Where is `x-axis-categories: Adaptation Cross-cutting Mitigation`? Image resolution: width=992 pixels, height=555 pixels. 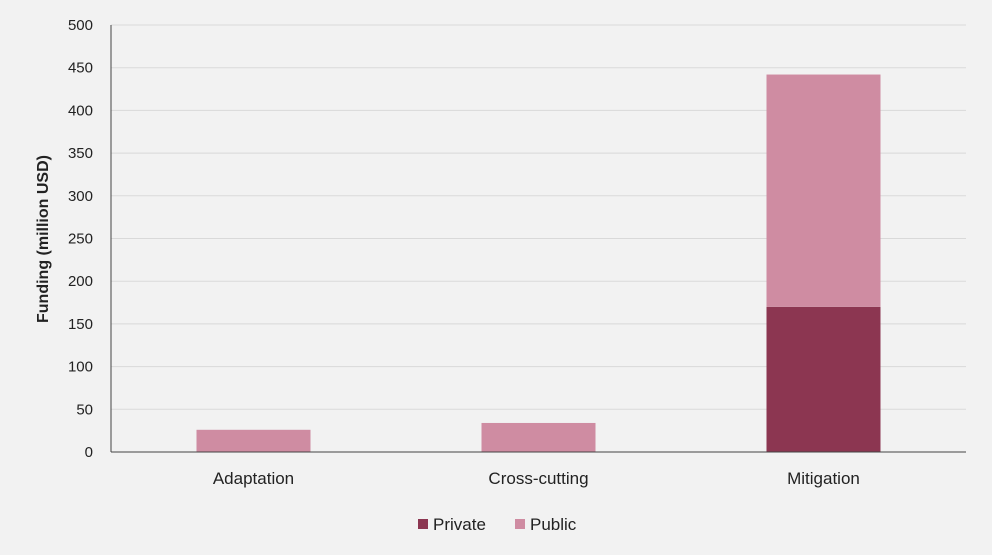 x-axis-categories: Adaptation Cross-cutting Mitigation is located at coordinates (536, 478).